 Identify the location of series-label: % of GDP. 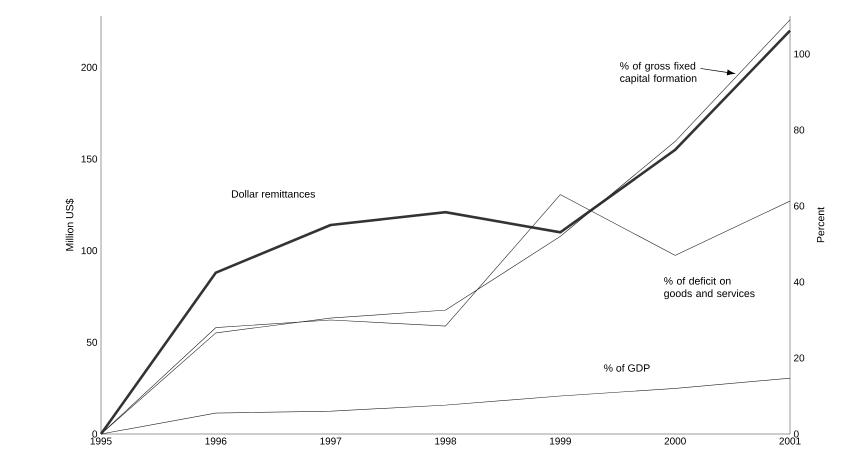
(627, 368).